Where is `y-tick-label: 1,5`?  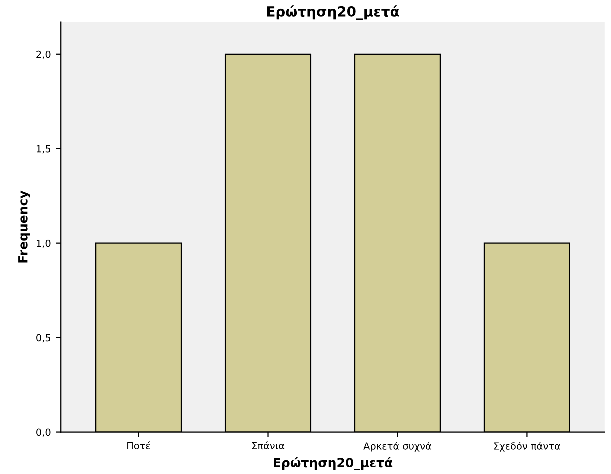
y-tick-label: 1,5 is located at coordinates (43, 149).